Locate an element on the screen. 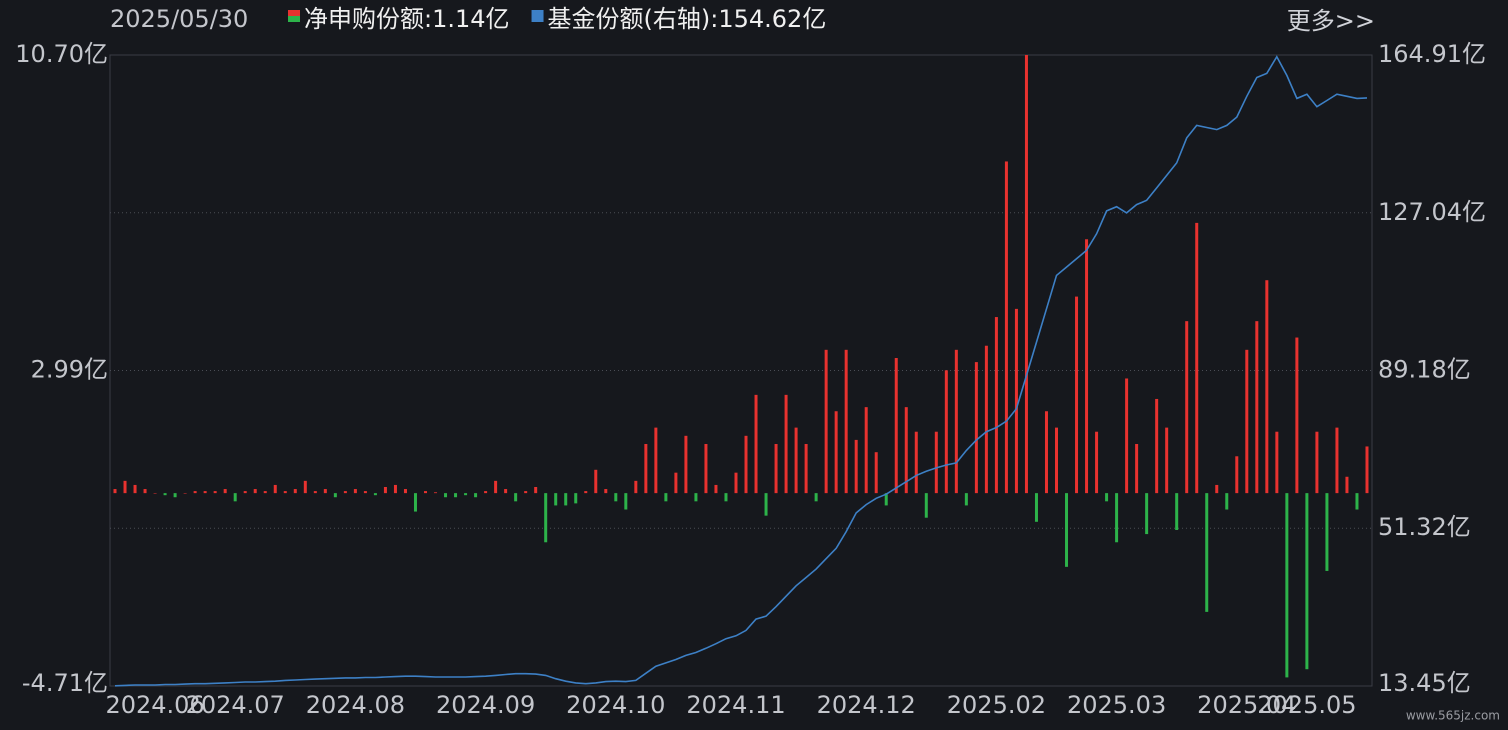 This screenshot has height=730, width=1508. y2-tick-label: 127.04亿 is located at coordinates (1432, 212).